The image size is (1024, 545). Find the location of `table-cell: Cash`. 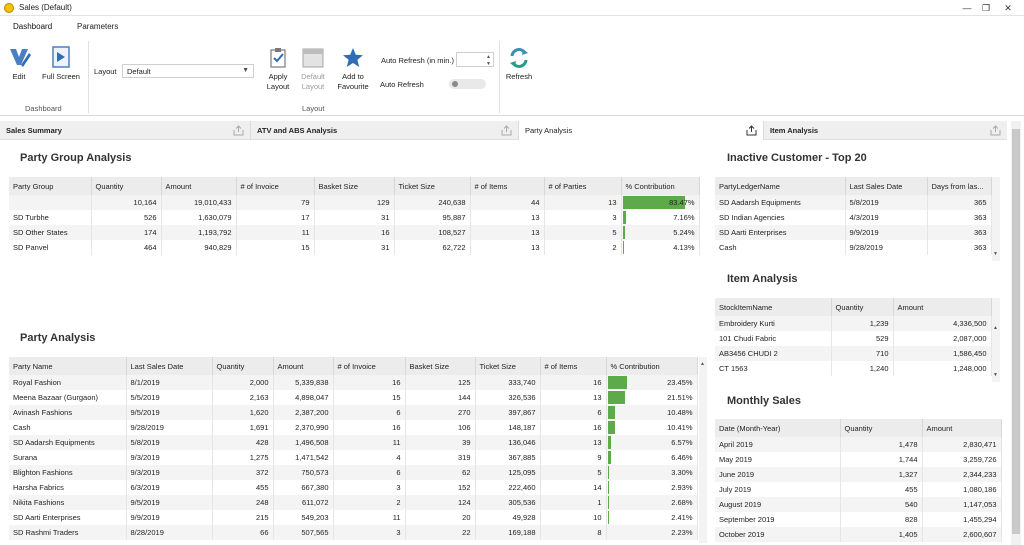

table-cell: Cash is located at coordinates (780, 247).